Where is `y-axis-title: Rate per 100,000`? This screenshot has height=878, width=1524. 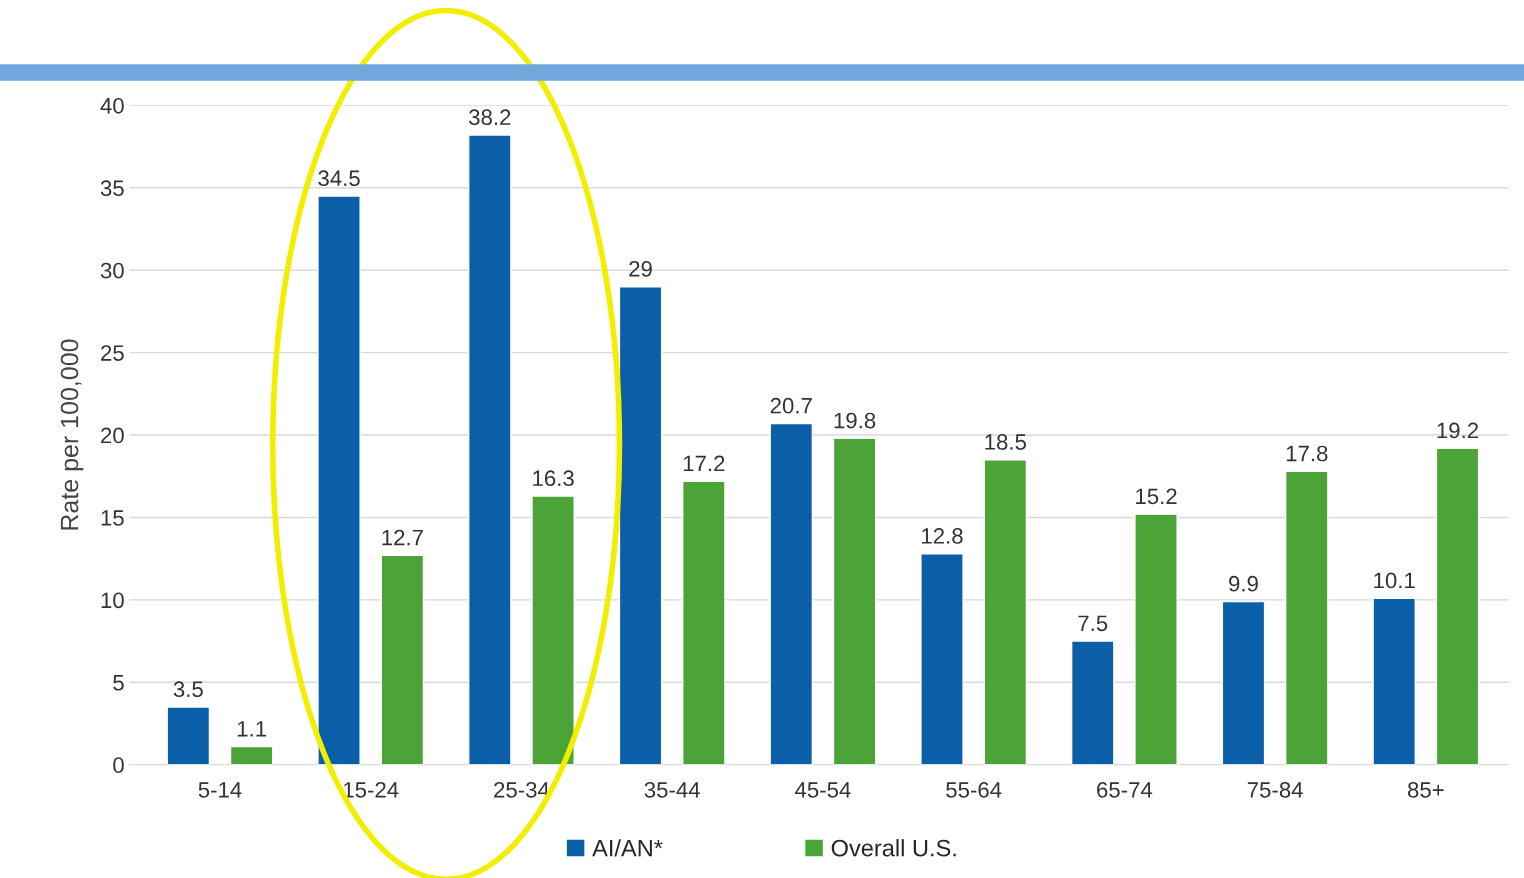 y-axis-title: Rate per 100,000 is located at coordinates (72, 434).